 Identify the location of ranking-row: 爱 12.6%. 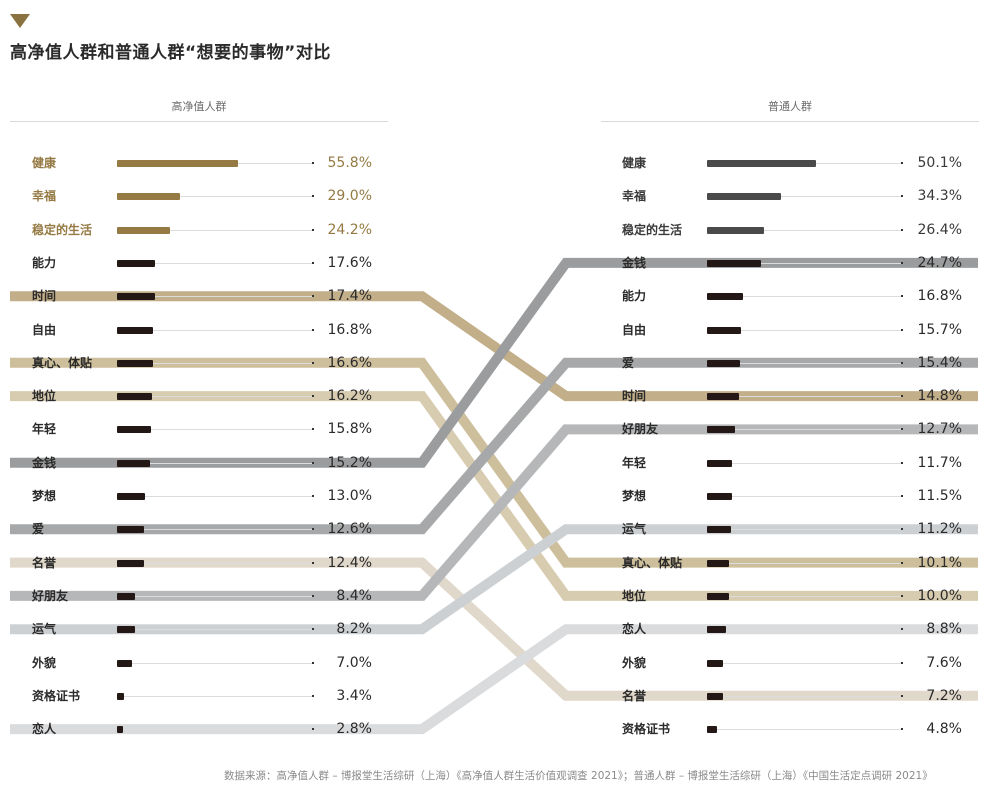
(500, 529).